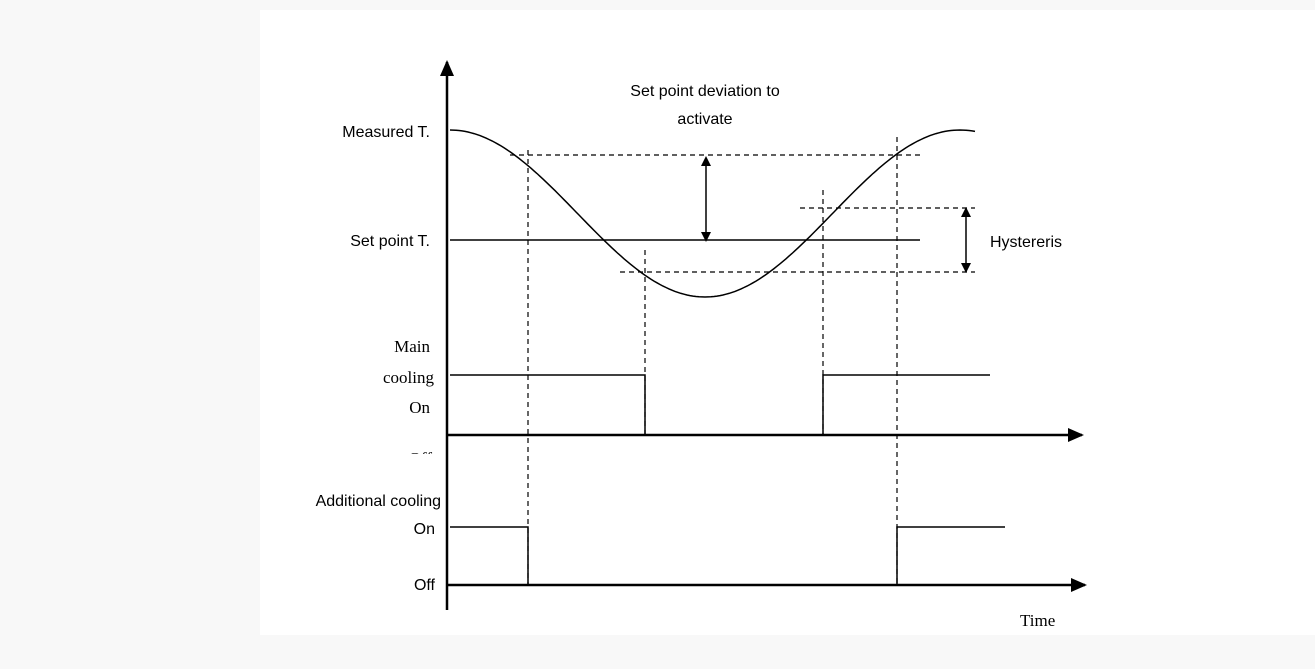  What do you see at coordinates (421, 458) in the screenshot?
I see `main-off-label: Off` at bounding box center [421, 458].